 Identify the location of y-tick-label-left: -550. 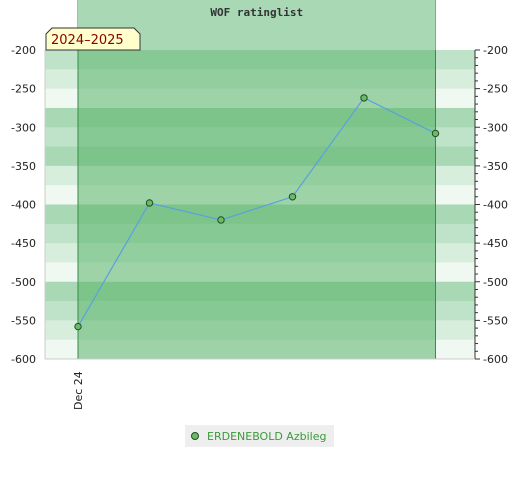
(23, 320).